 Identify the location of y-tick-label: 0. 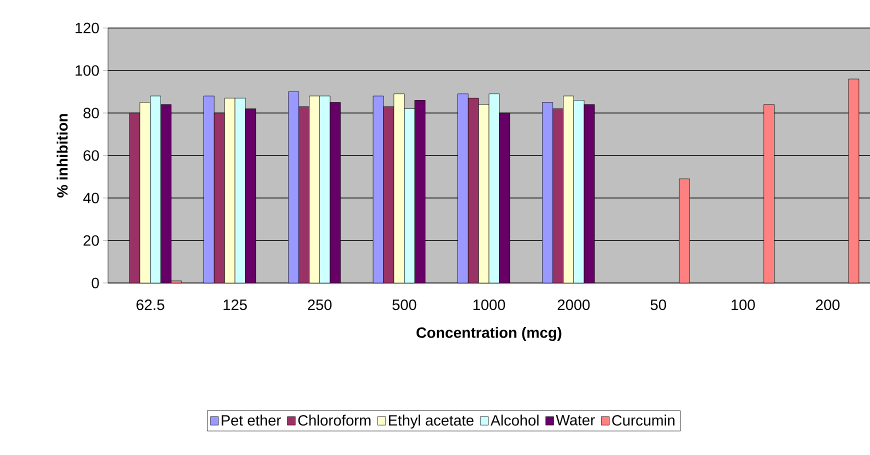
(95, 283).